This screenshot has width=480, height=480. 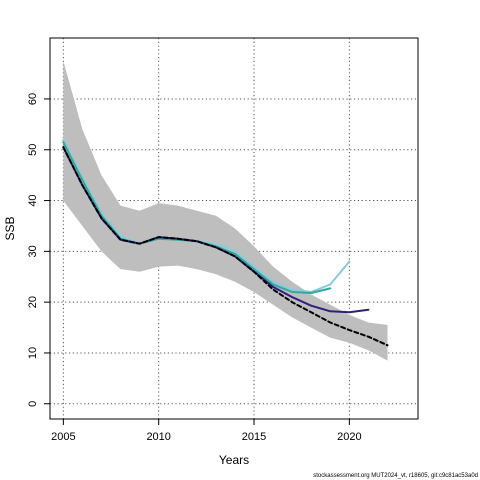 What do you see at coordinates (206, 431) in the screenshot?
I see `x-axis: 2005 2010 2015 2020` at bounding box center [206, 431].